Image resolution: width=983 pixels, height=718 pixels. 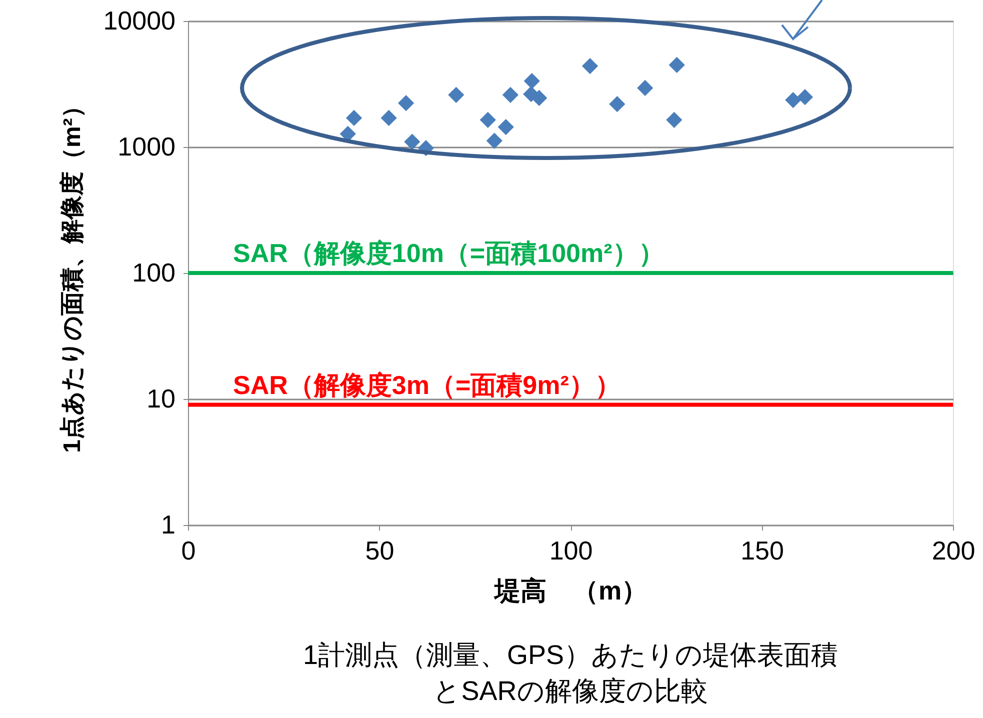 What do you see at coordinates (147, 147) in the screenshot?
I see `y-tick-label: 1000` at bounding box center [147, 147].